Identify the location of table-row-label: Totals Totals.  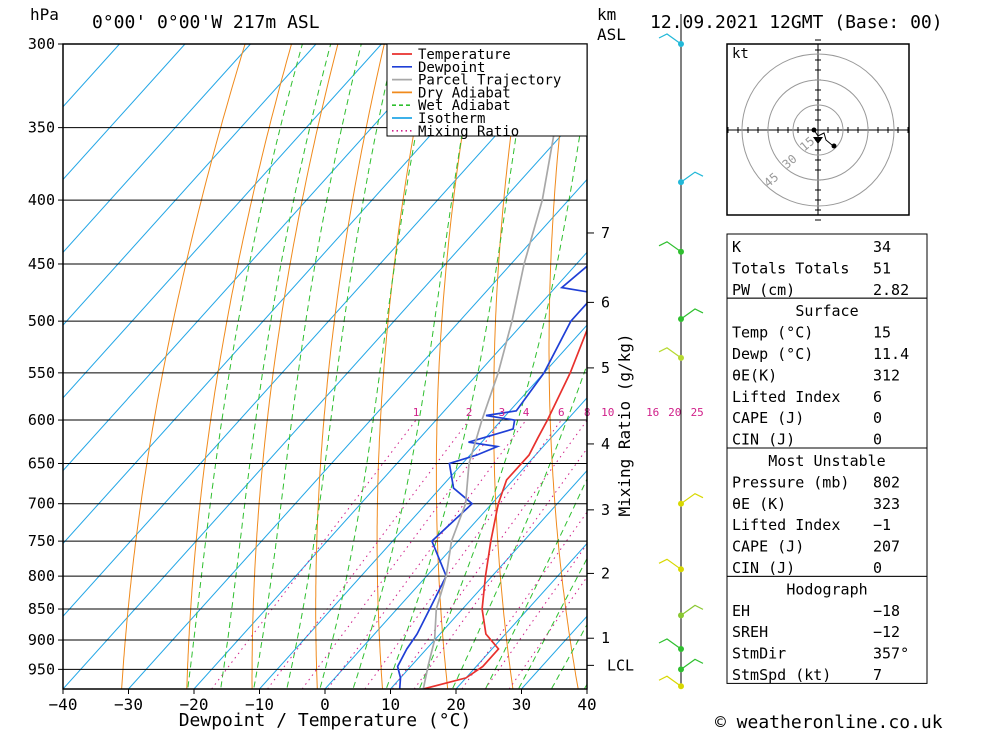
(790, 268).